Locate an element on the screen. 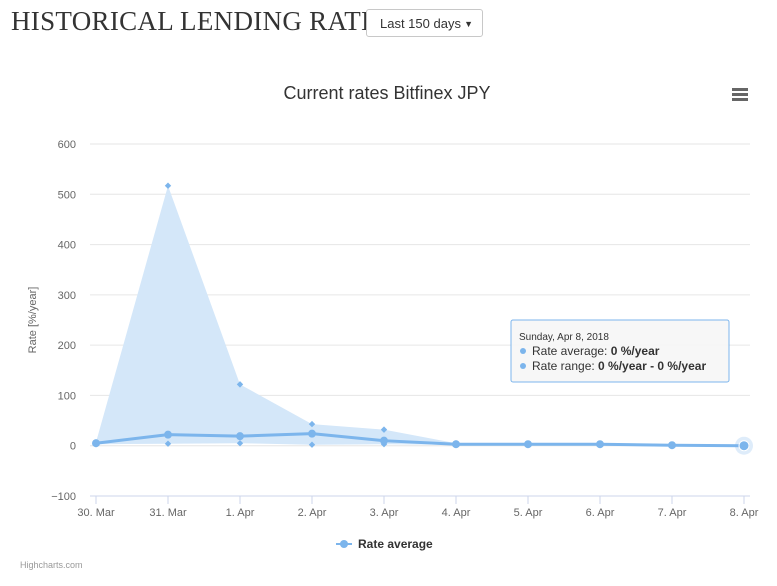 The image size is (777, 586). chart-legend: Rate average is located at coordinates (384, 544).